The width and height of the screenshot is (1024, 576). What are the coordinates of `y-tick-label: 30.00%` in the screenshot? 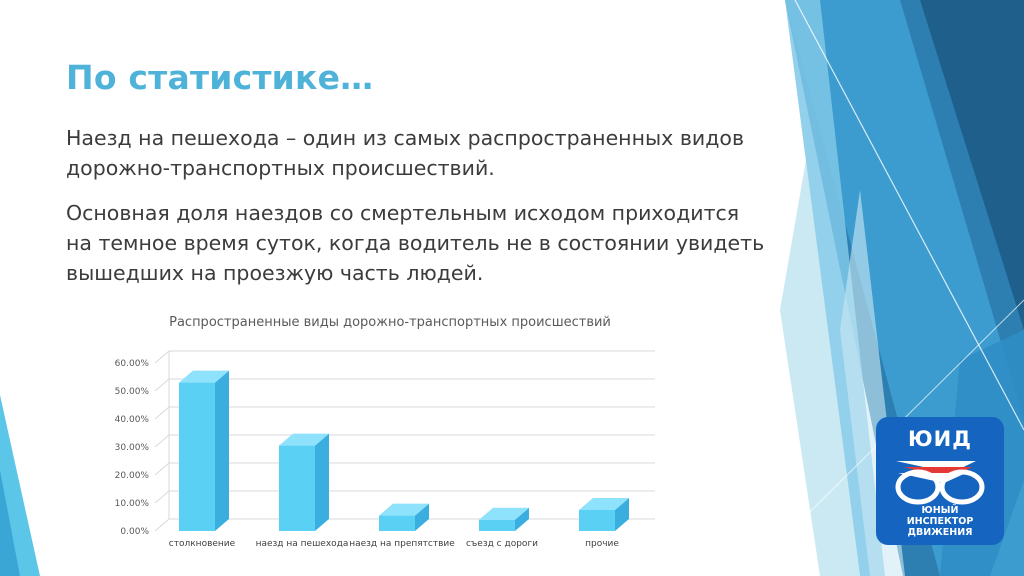 It's located at (132, 448).